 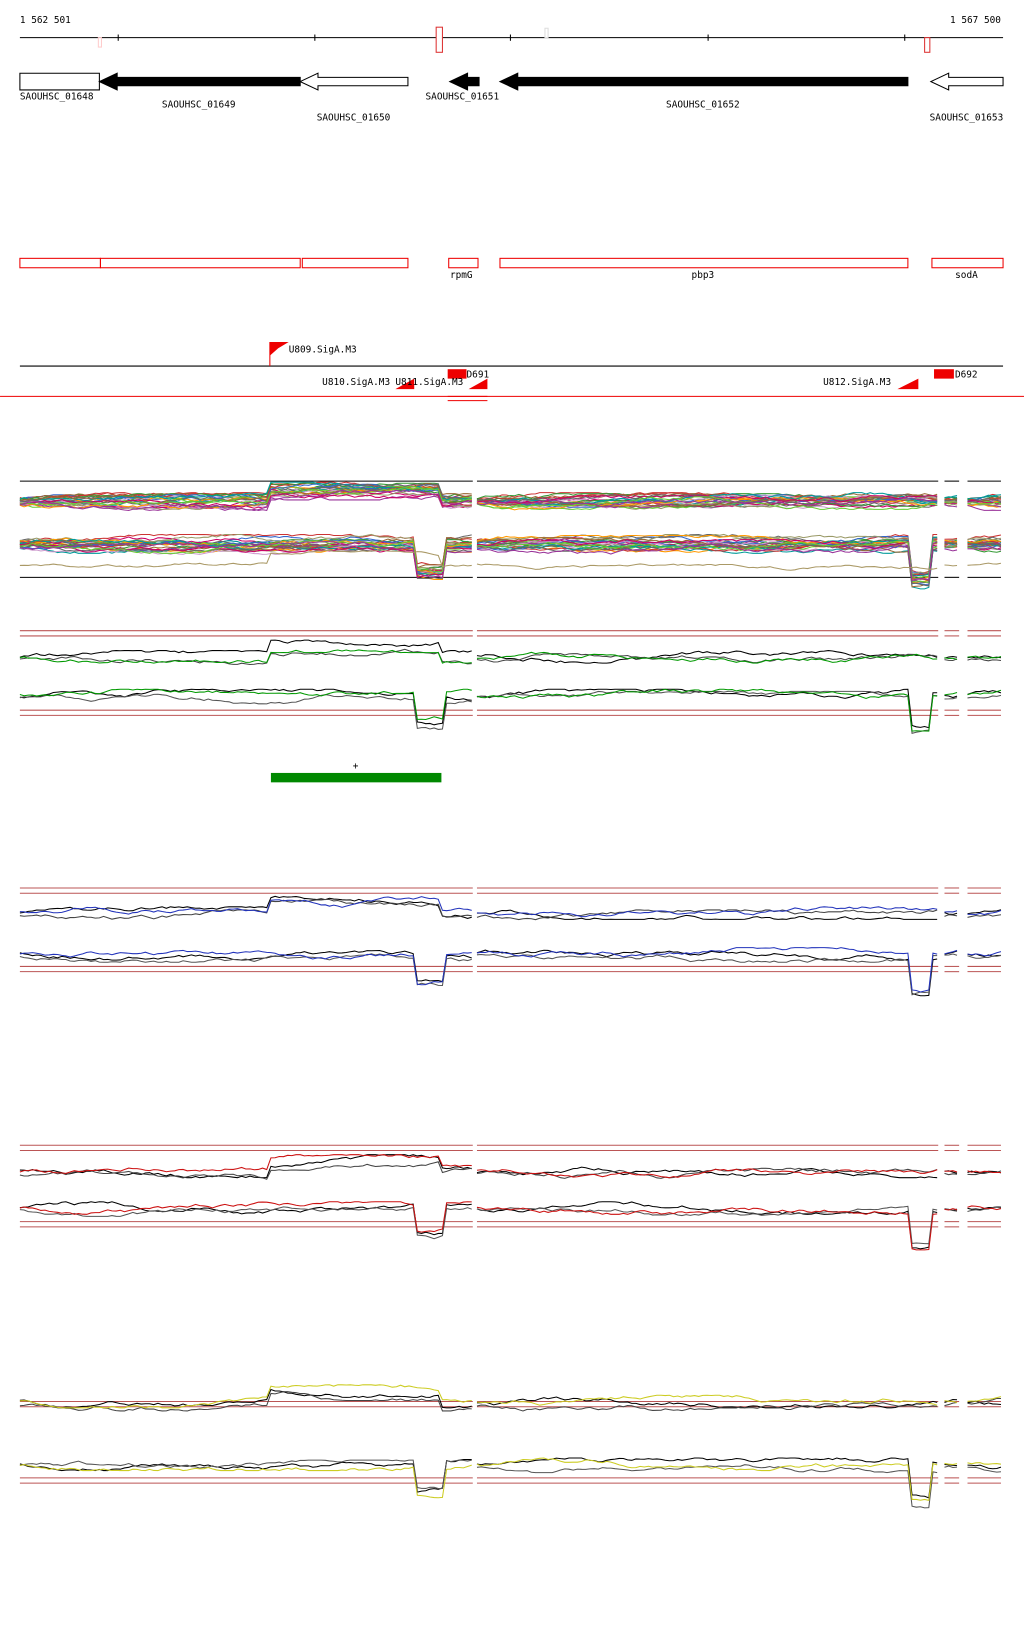 What do you see at coordinates (354, 117) in the screenshot?
I see `gene-label: SAOUHSC_01650` at bounding box center [354, 117].